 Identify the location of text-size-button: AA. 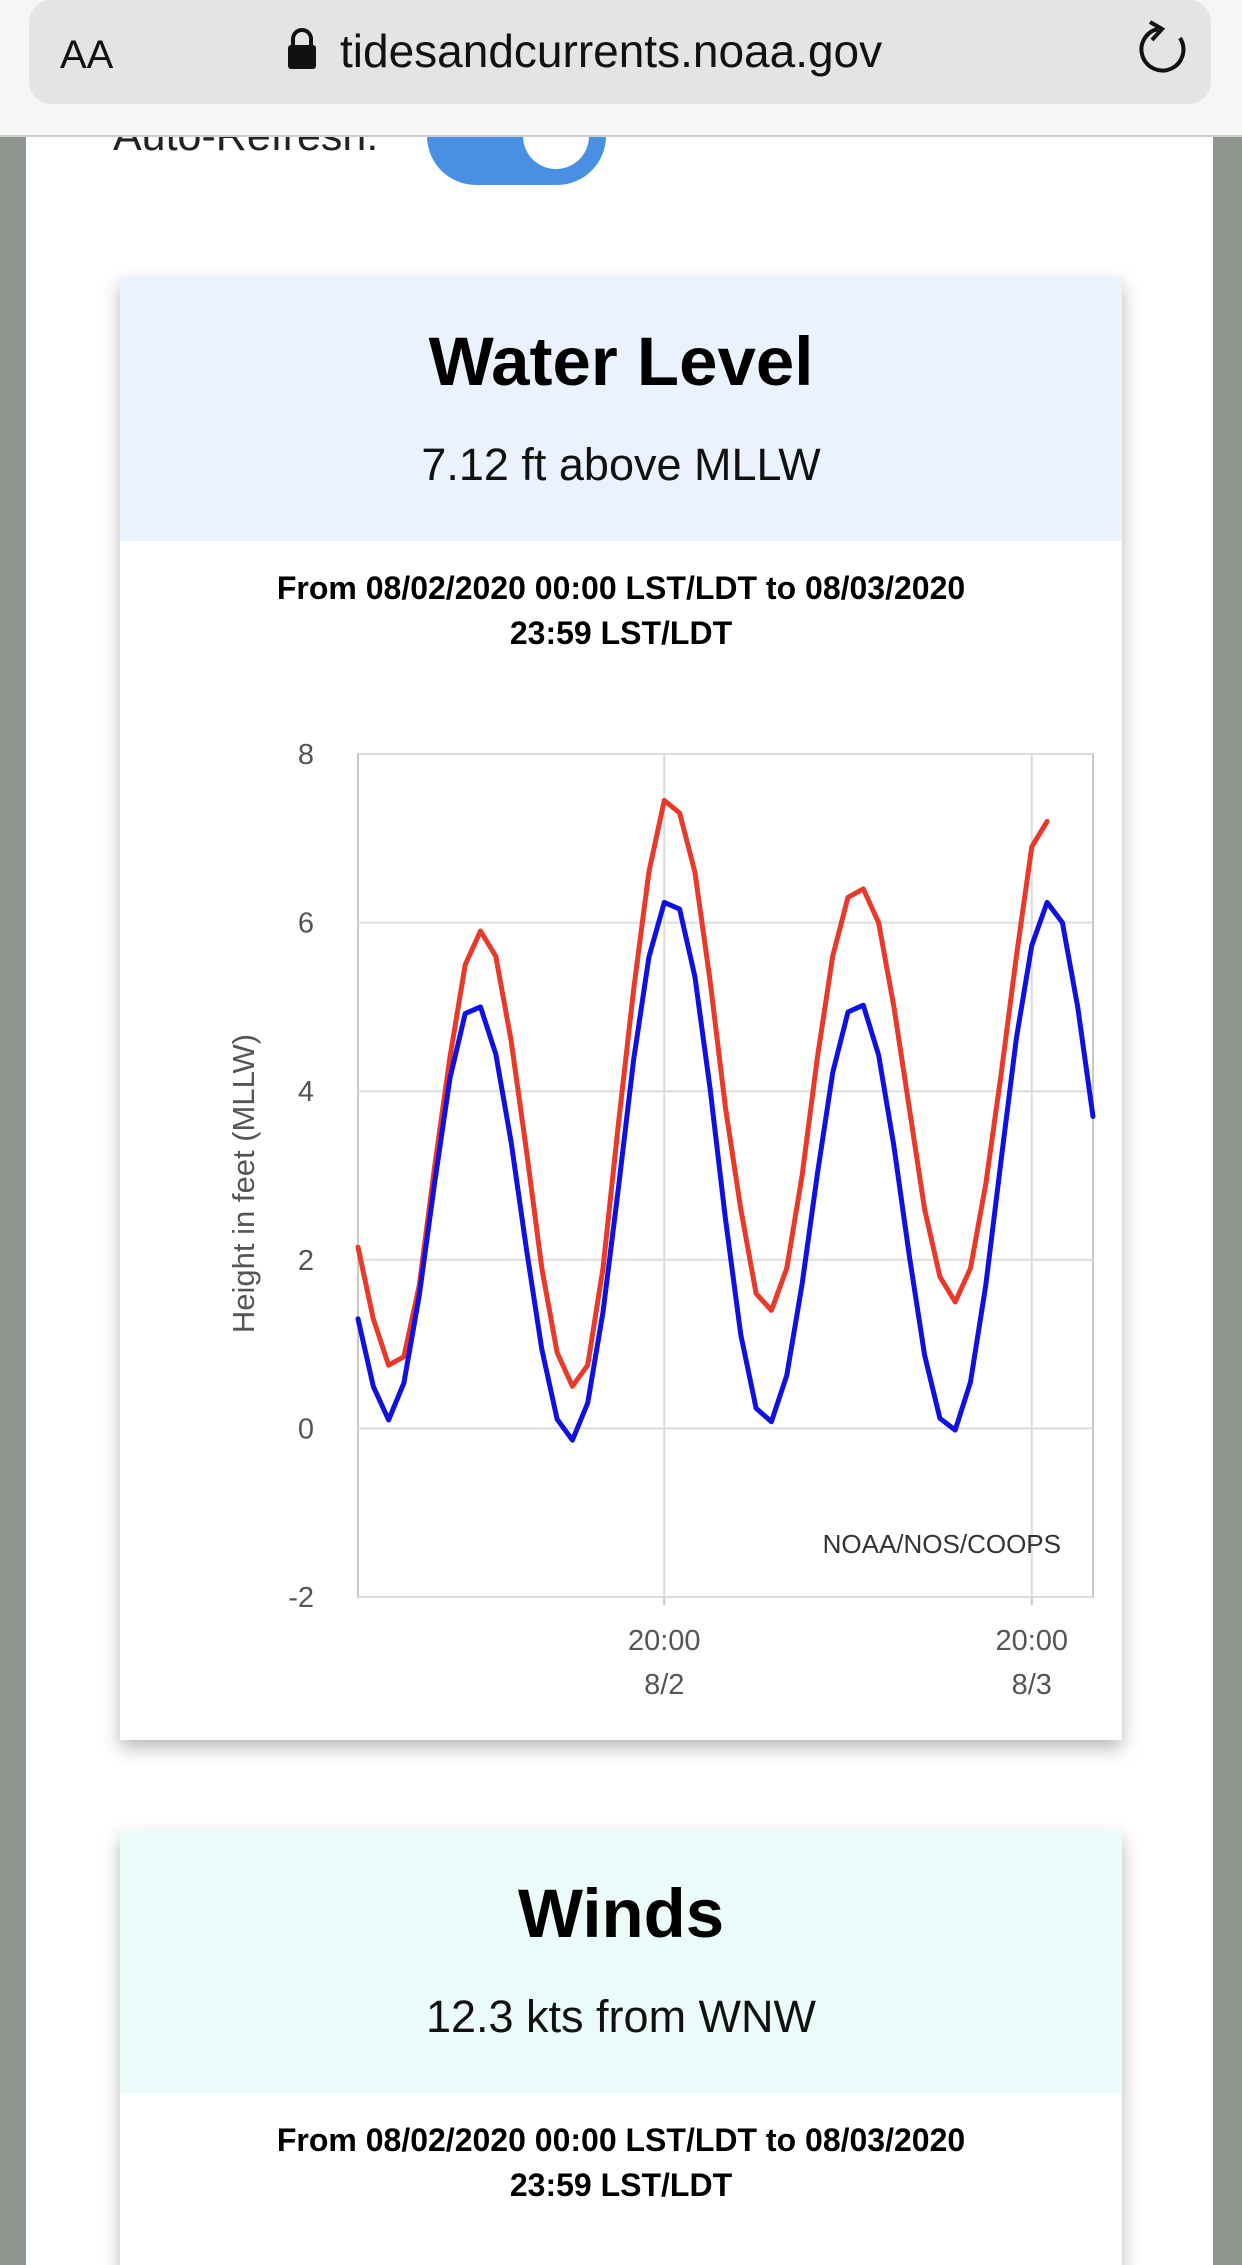
(87, 55).